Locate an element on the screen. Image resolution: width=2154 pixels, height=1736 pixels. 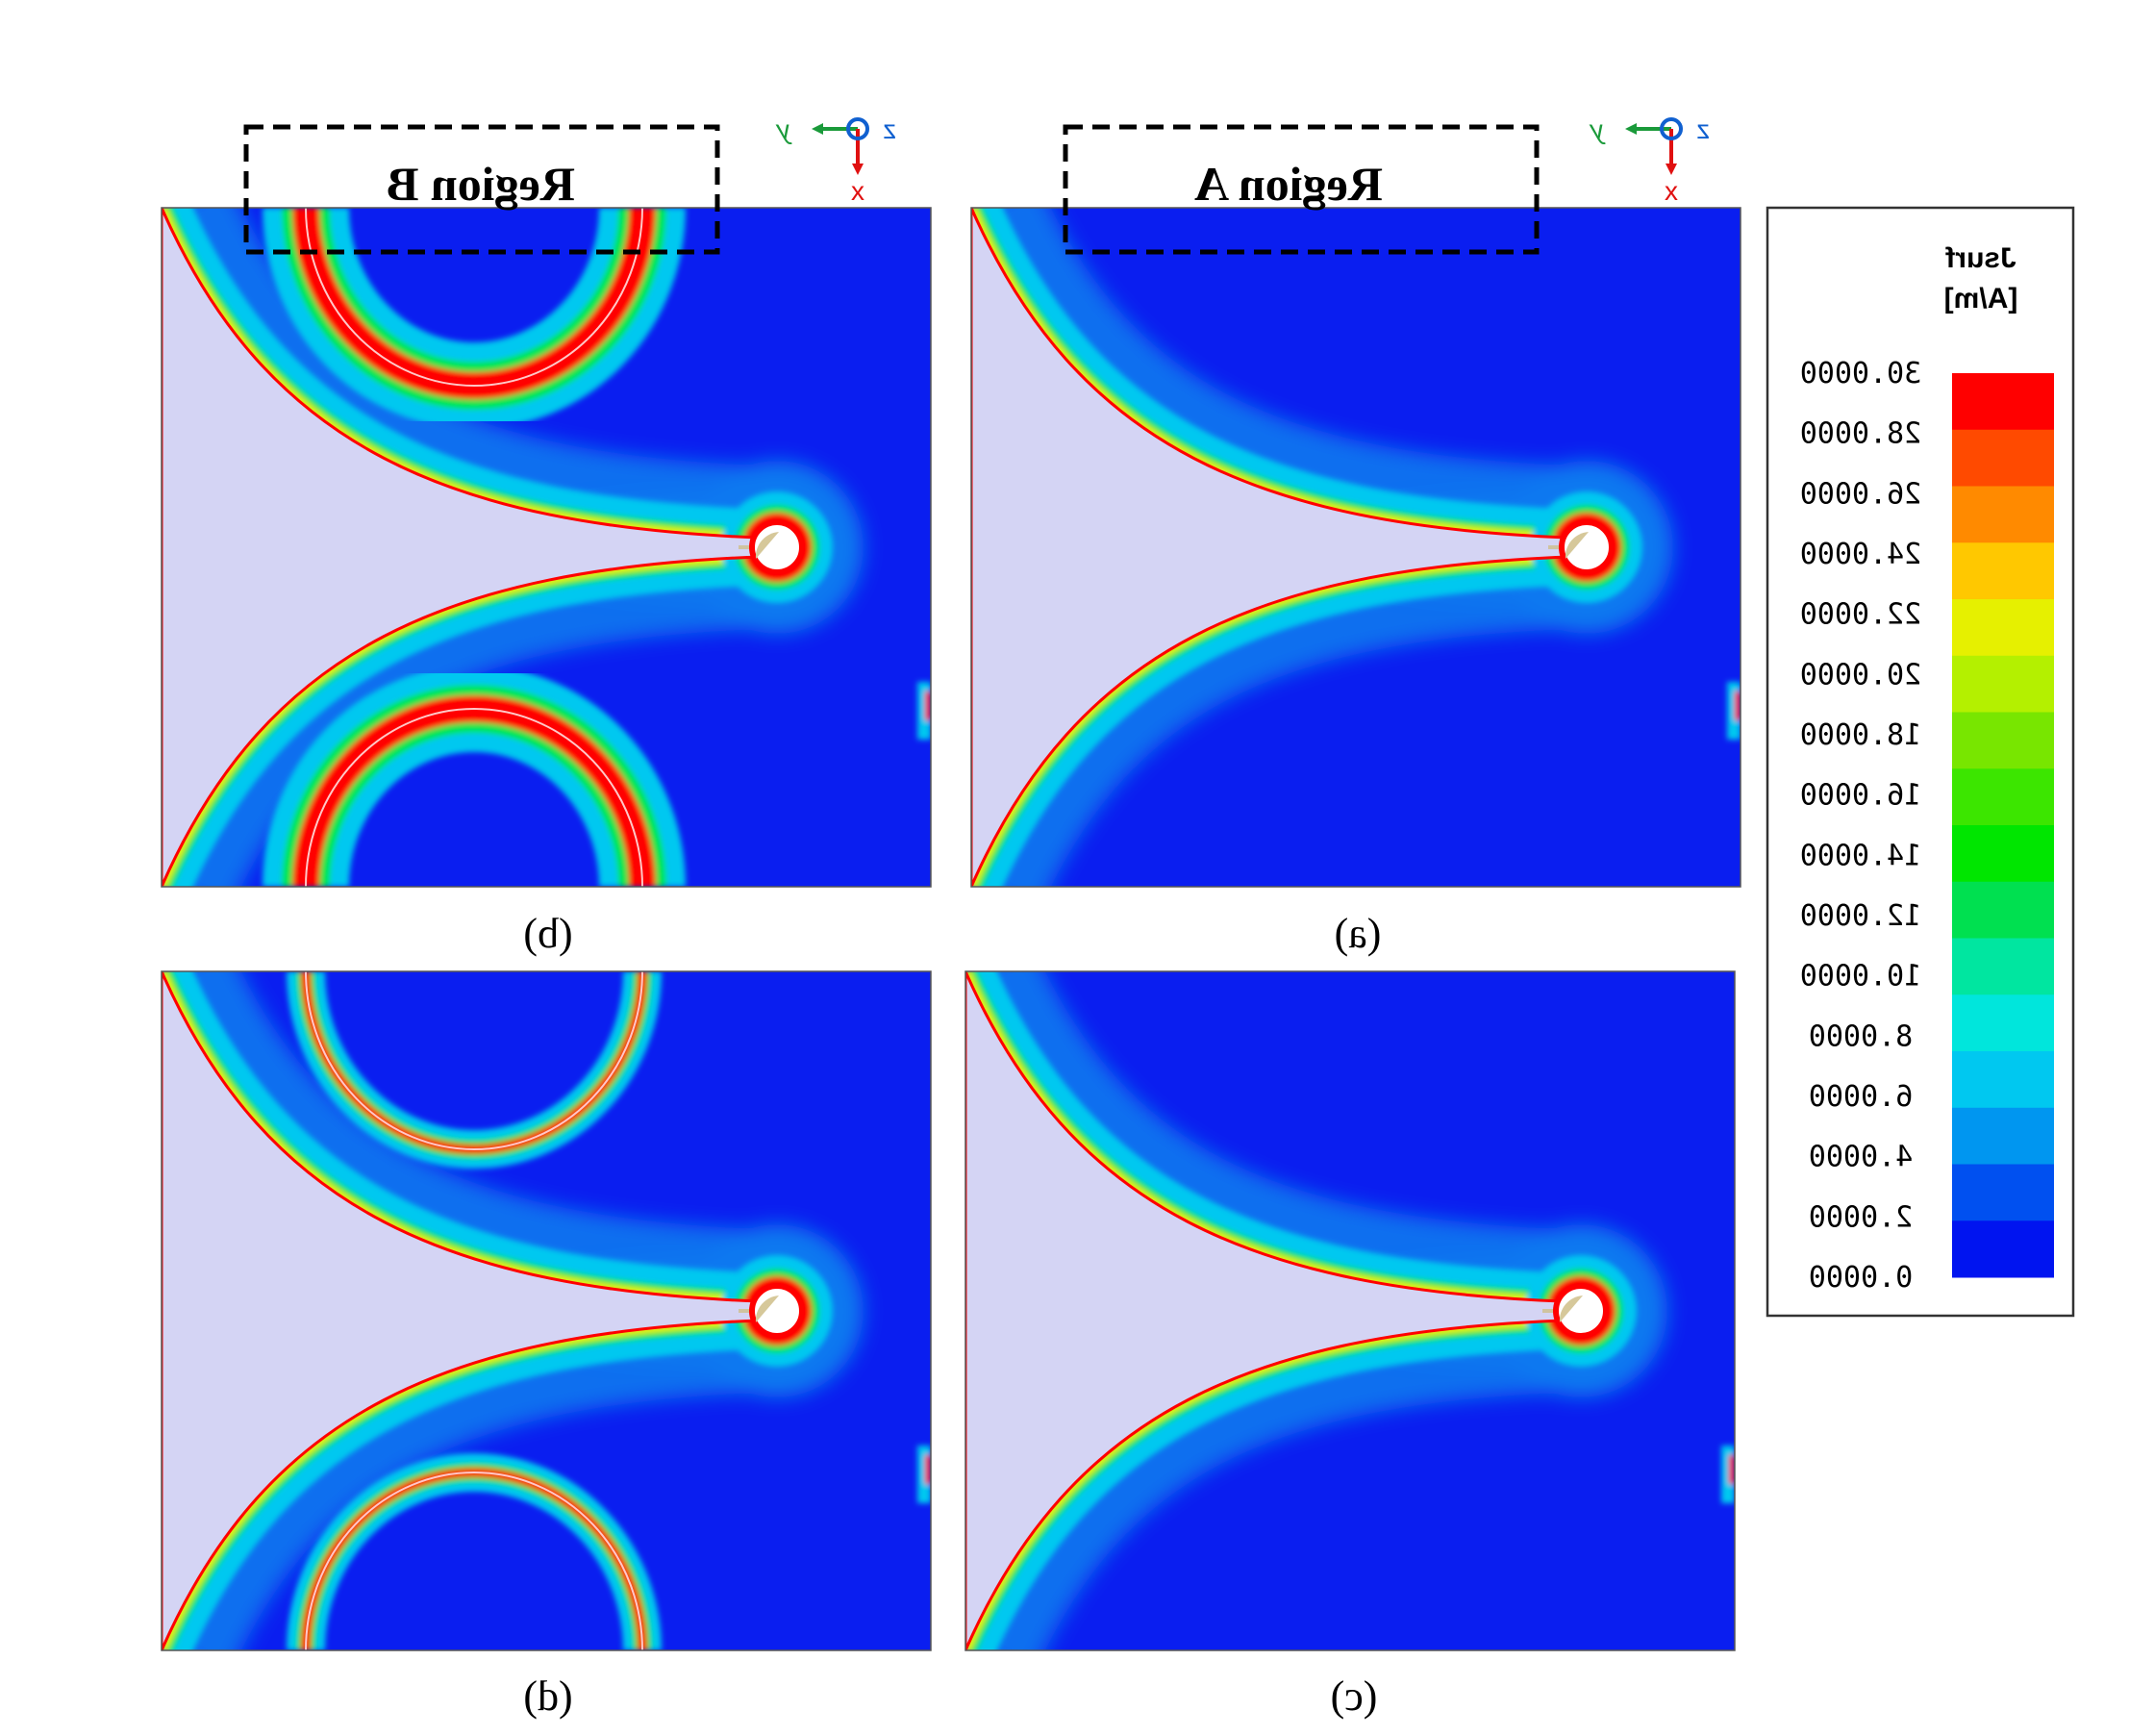
panel-c is located at coordinates (1350, 1310).